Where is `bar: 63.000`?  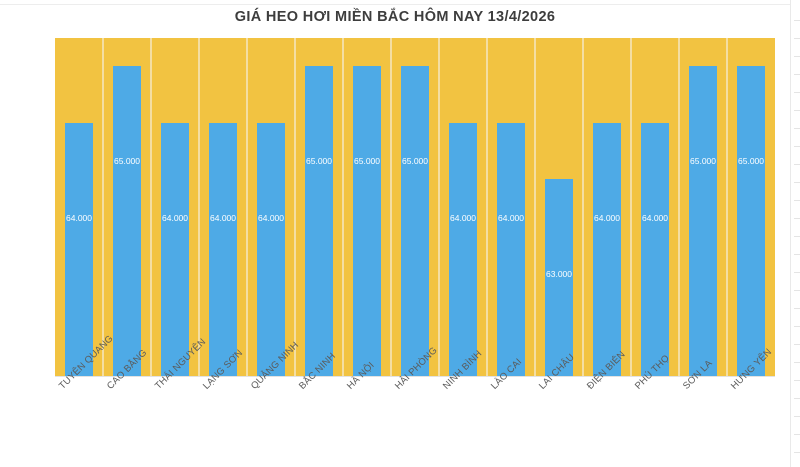 bar: 63.000 is located at coordinates (559, 277).